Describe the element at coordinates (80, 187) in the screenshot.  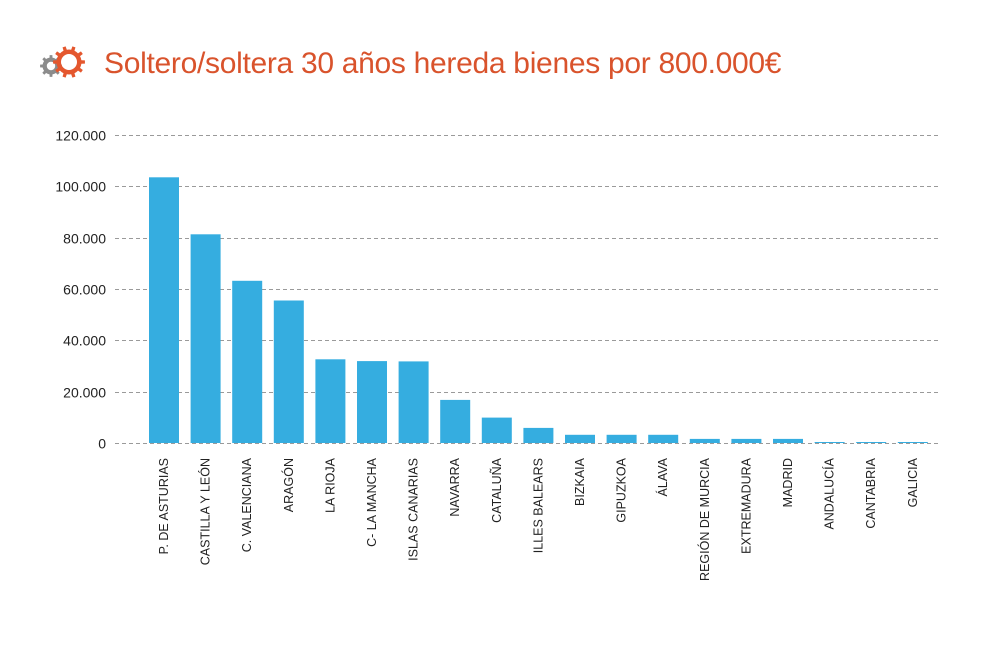
I see `y-tick-label: 100.000` at that location.